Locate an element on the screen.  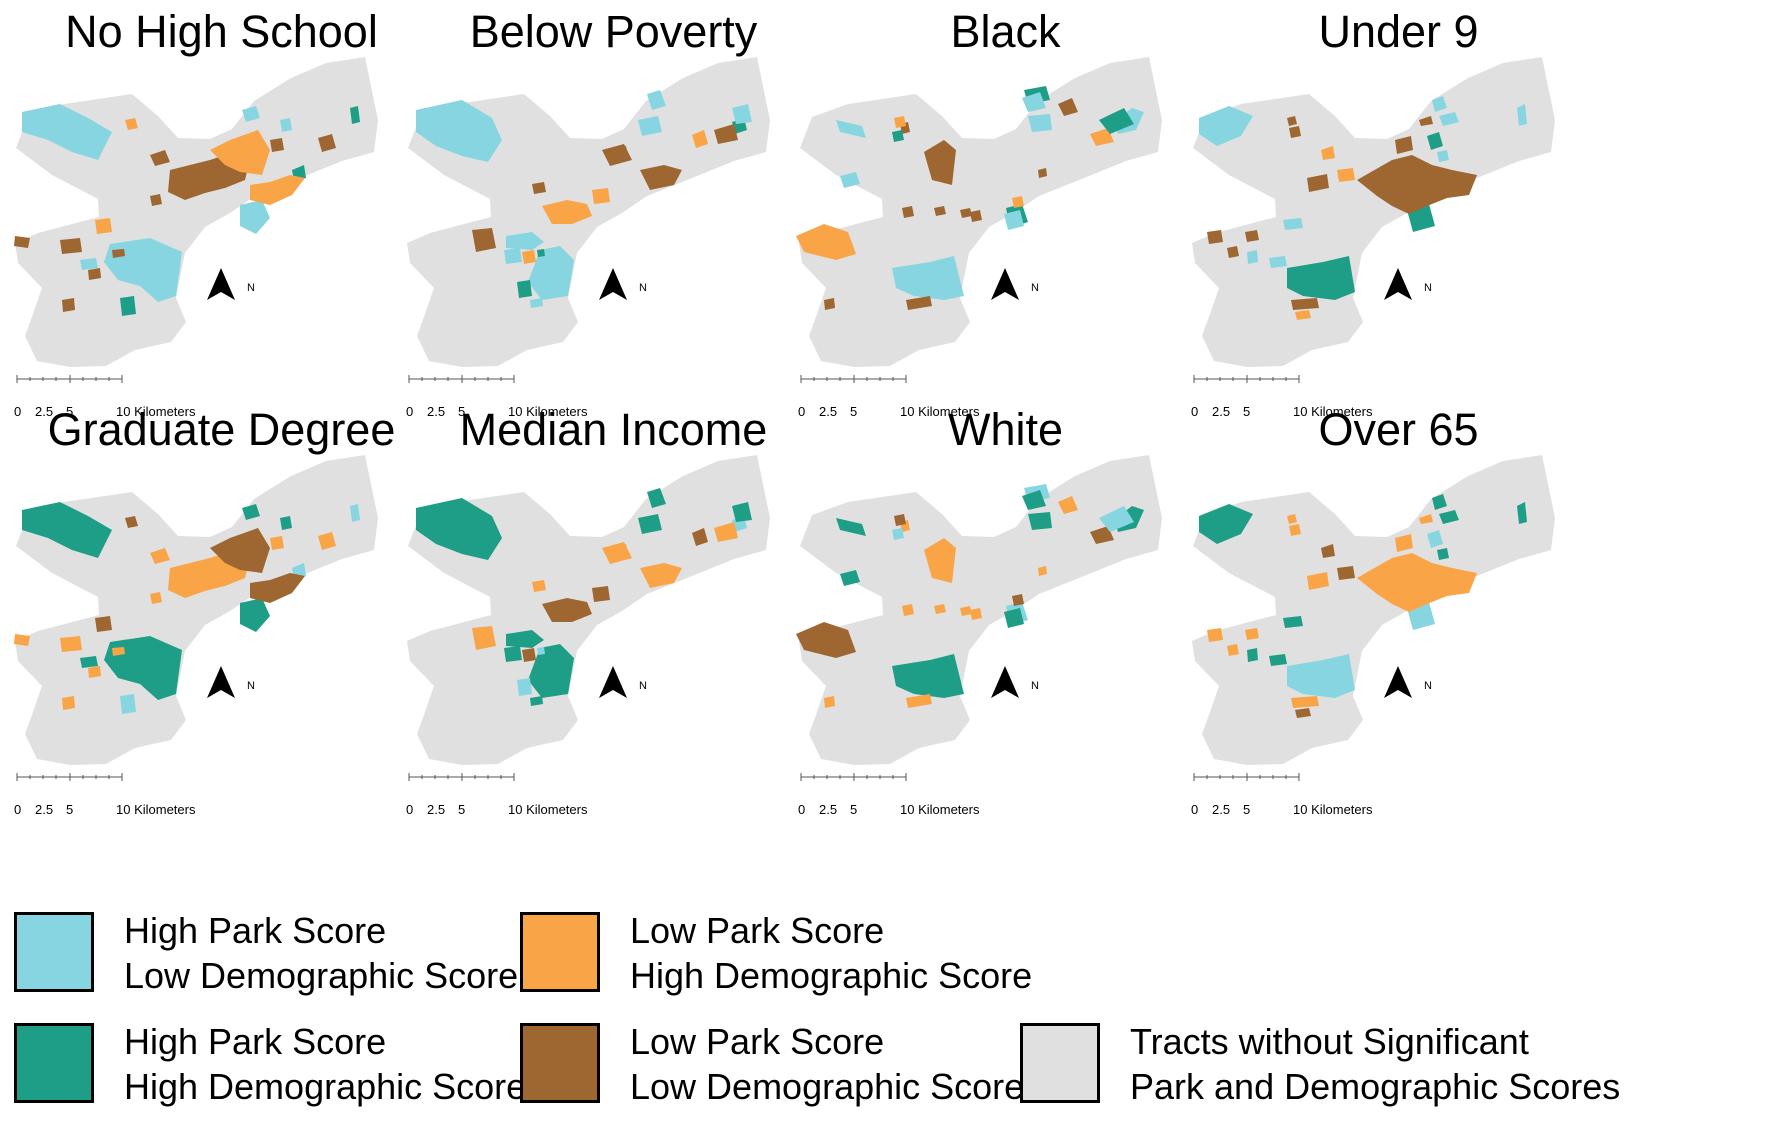
scale-label-10-km: 10 Kilometers is located at coordinates (548, 411).